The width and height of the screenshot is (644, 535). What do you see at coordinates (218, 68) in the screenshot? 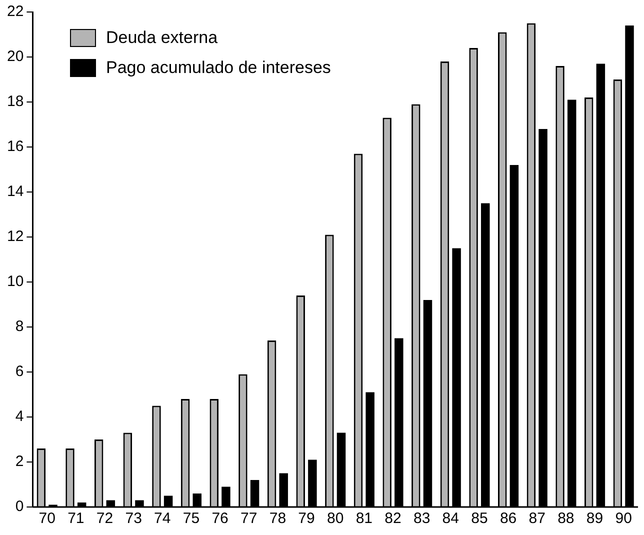
I see `legend-label: Pago acumulado de intereses` at bounding box center [218, 68].